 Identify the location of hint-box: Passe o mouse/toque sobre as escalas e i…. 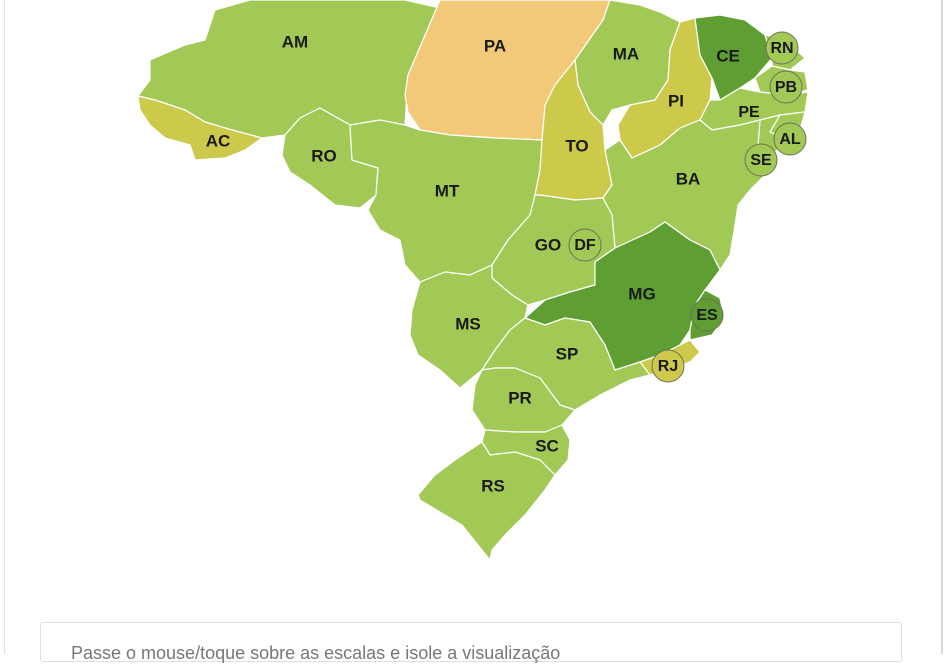
(471, 642).